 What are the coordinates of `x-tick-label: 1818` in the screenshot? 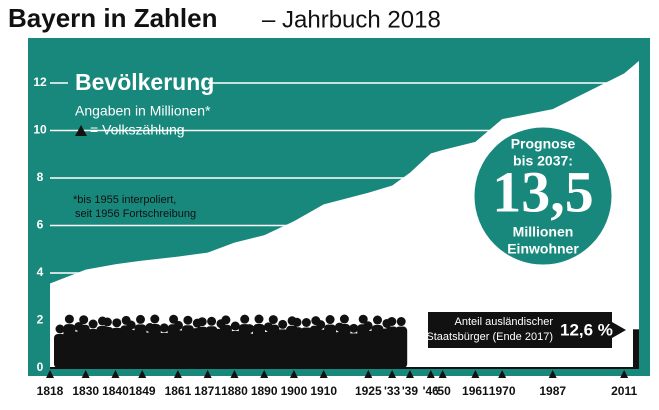 It's located at (50, 391).